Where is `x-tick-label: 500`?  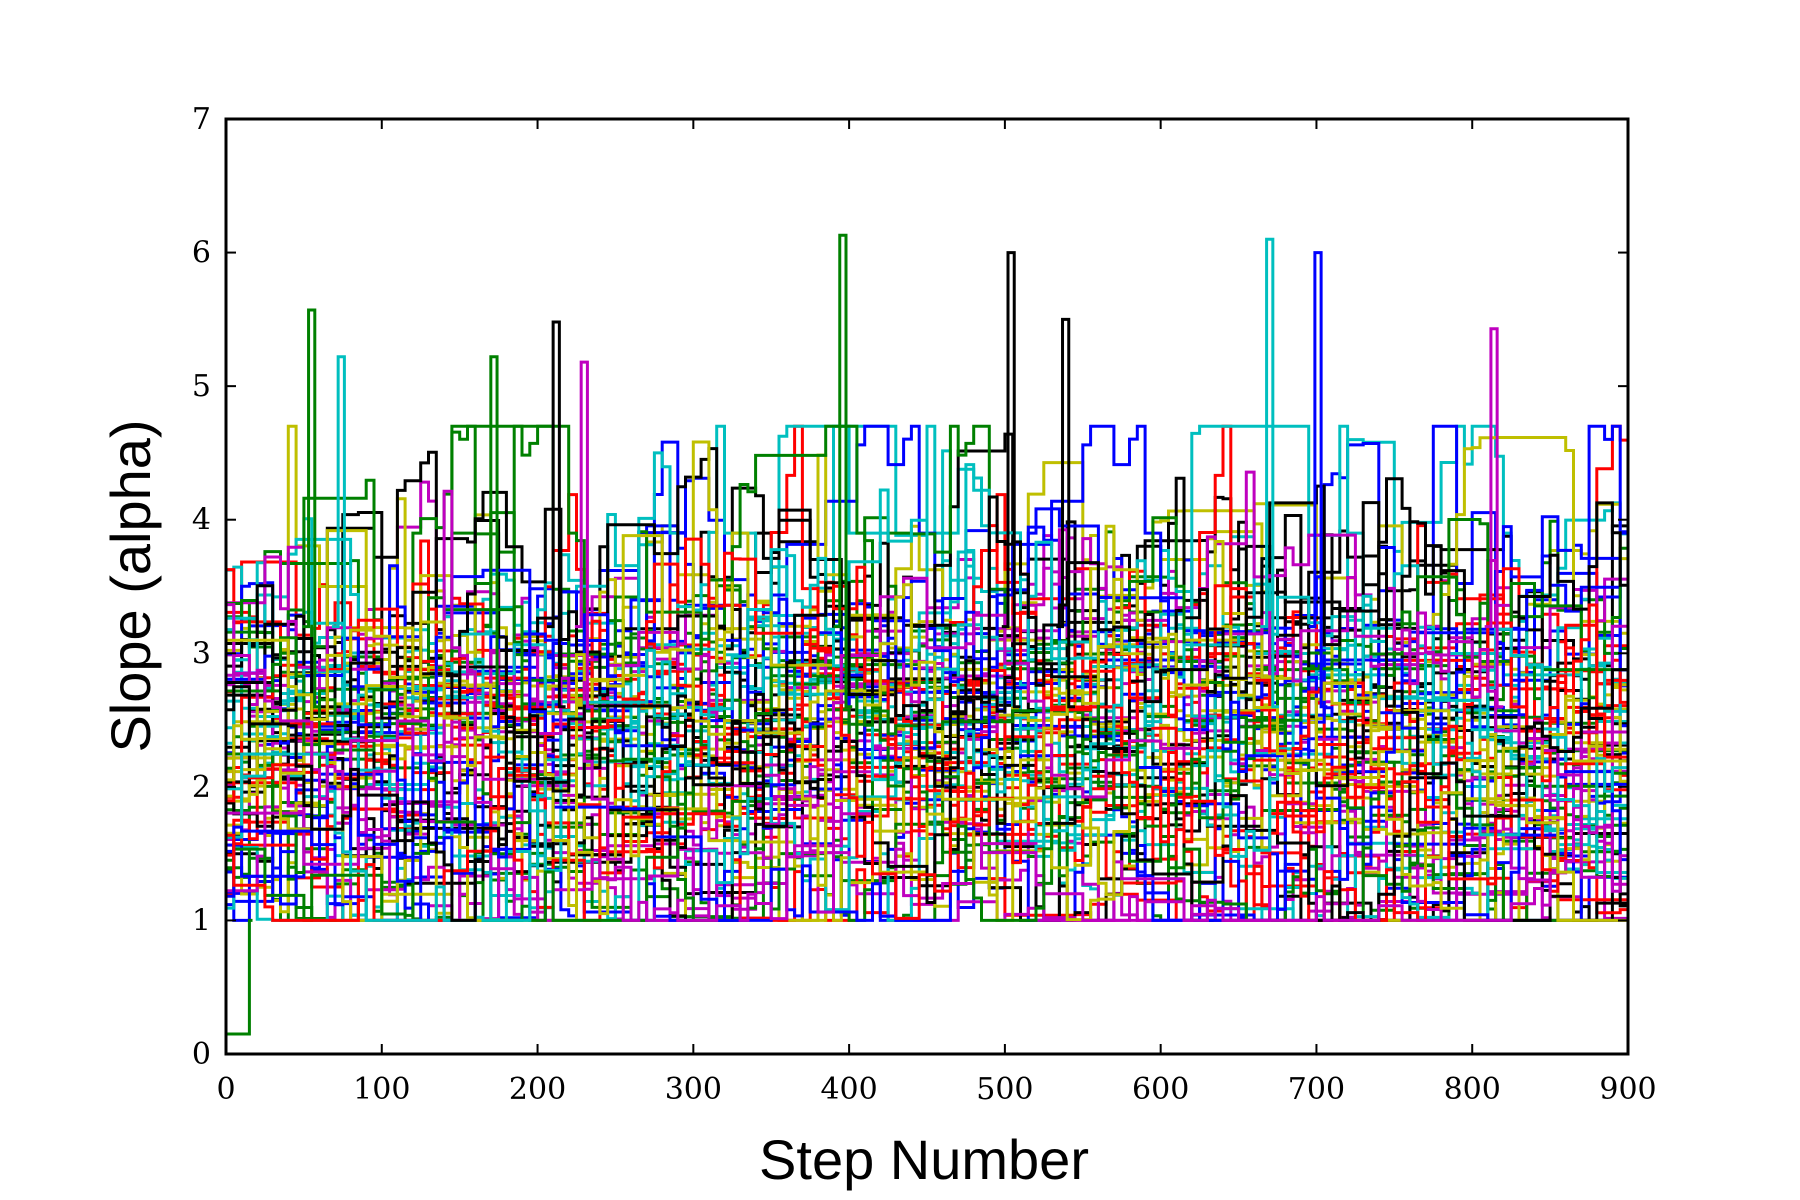
x-tick-label: 500 is located at coordinates (1004, 1089).